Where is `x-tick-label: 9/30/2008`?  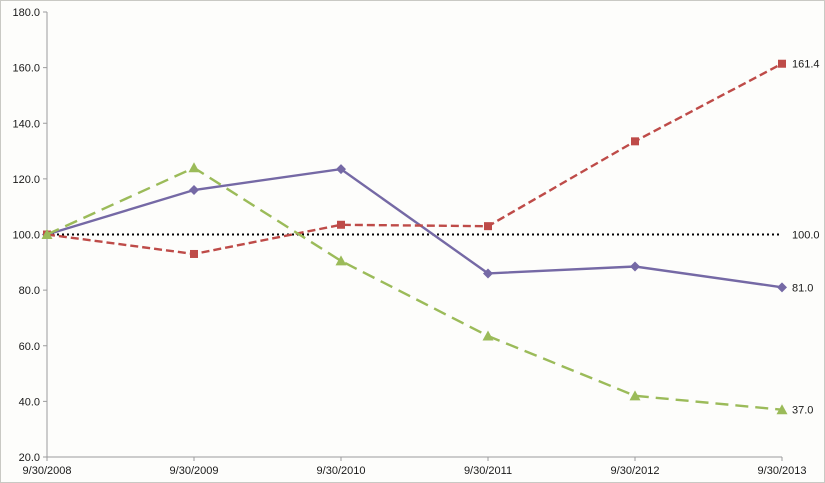
x-tick-label: 9/30/2008 is located at coordinates (47, 471).